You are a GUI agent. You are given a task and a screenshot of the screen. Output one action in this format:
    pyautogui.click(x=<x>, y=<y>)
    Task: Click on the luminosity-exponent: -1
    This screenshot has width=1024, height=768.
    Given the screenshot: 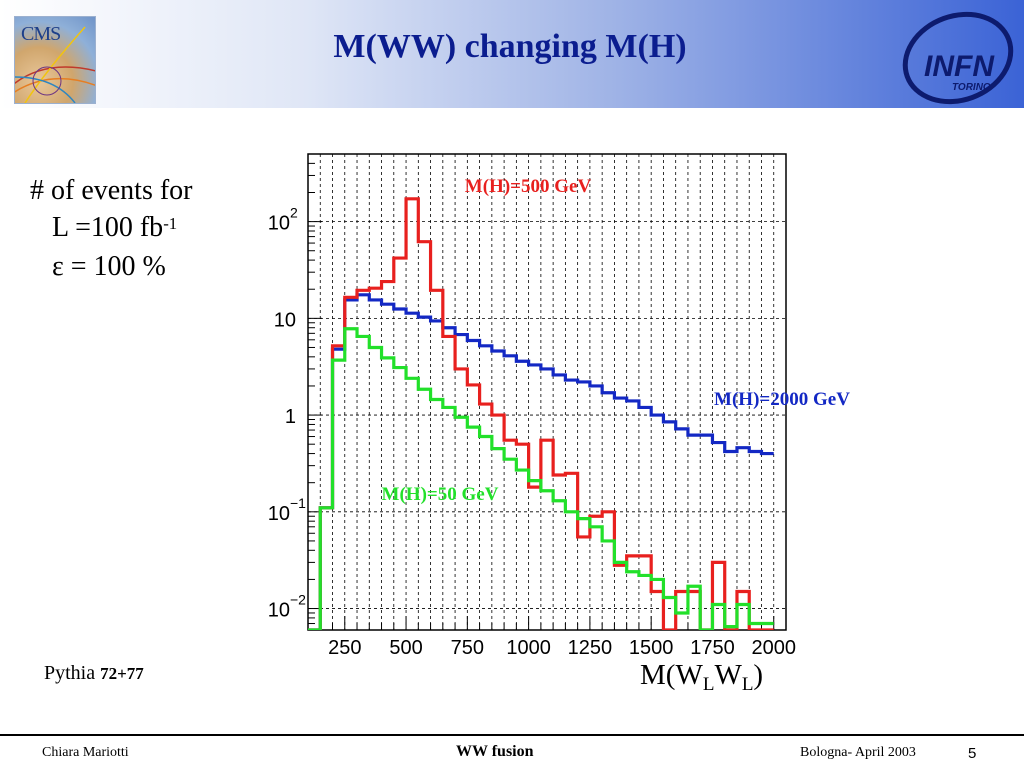 What is the action you would take?
    pyautogui.click(x=170, y=223)
    